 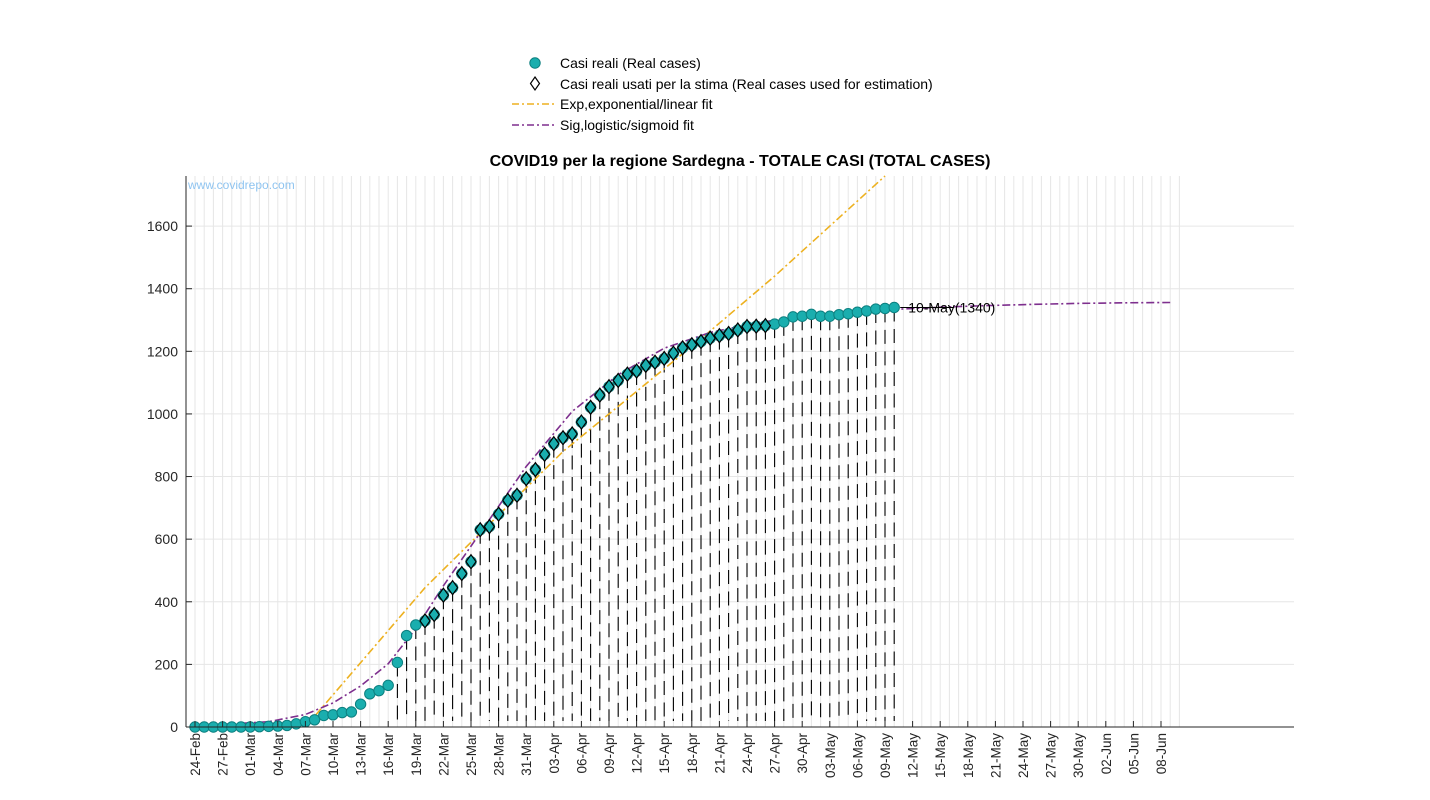 I want to click on x-tick-label: 12-Apr, so click(x=637, y=753).